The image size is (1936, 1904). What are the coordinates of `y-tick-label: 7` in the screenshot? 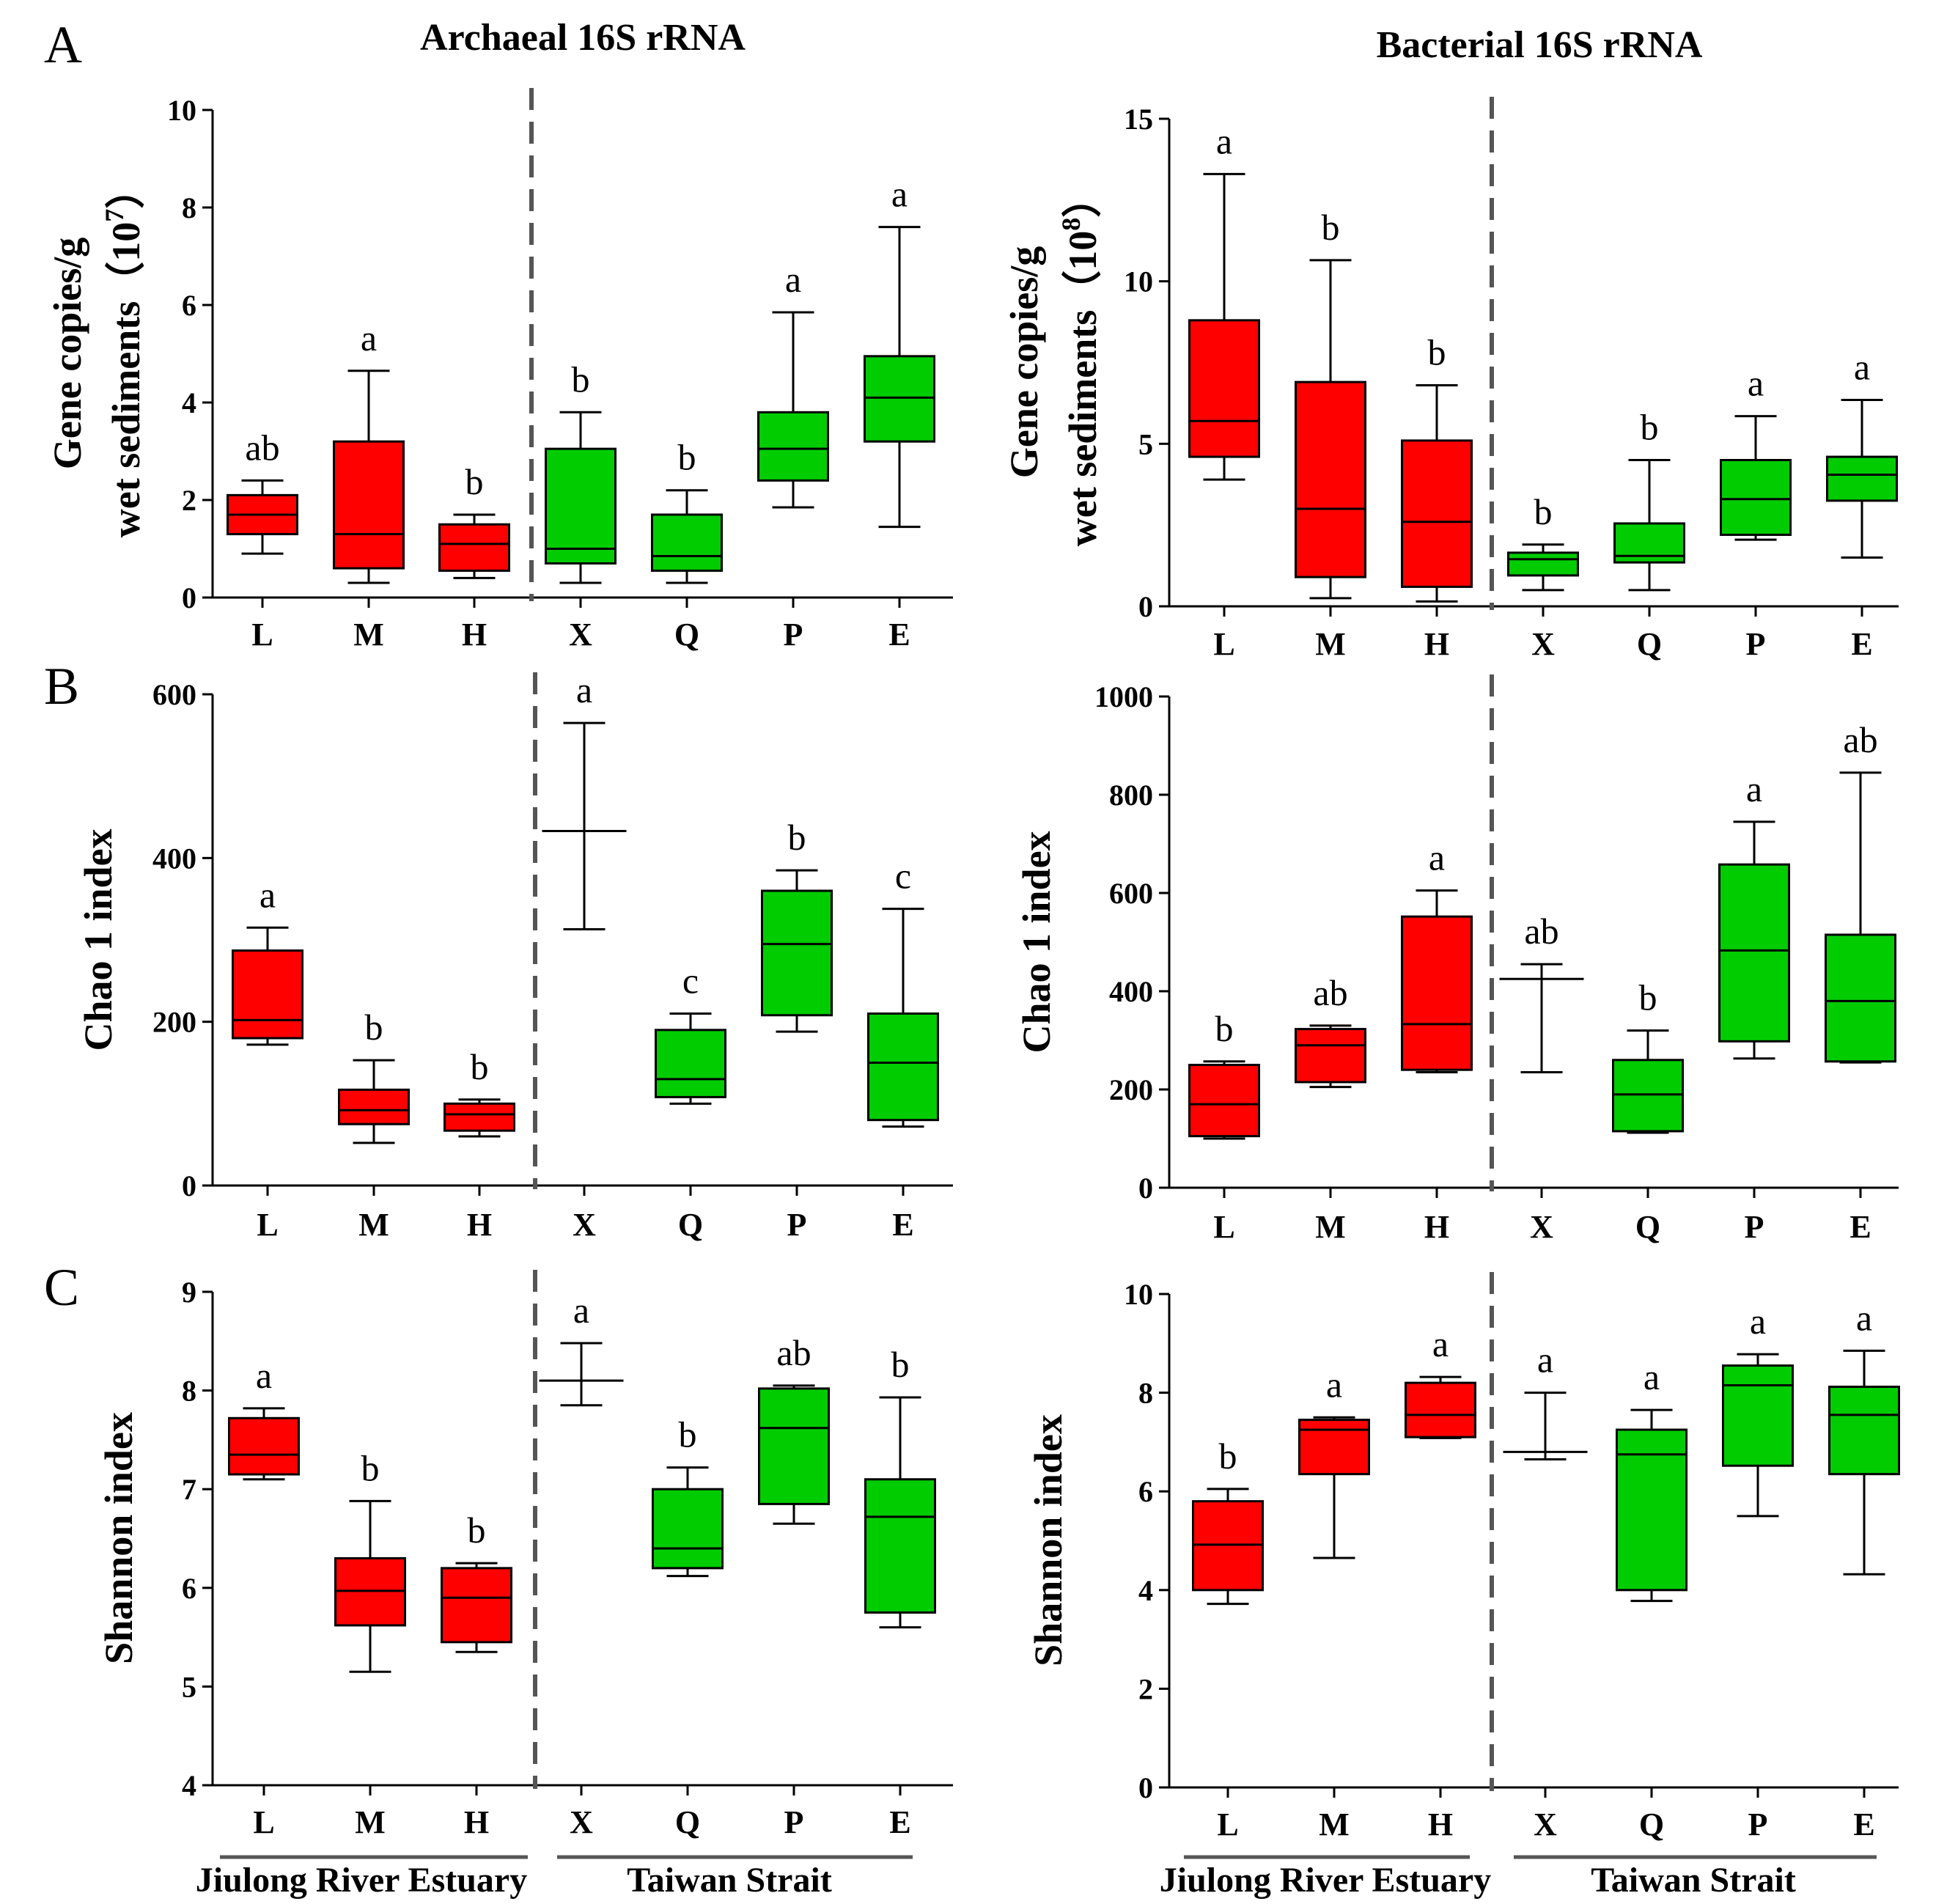 It's located at (189, 1490).